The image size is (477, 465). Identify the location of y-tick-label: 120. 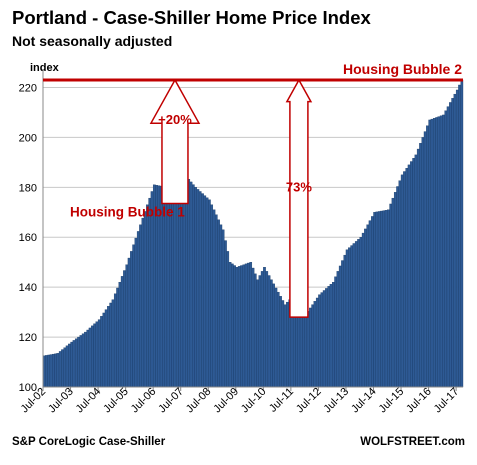
(28, 338).